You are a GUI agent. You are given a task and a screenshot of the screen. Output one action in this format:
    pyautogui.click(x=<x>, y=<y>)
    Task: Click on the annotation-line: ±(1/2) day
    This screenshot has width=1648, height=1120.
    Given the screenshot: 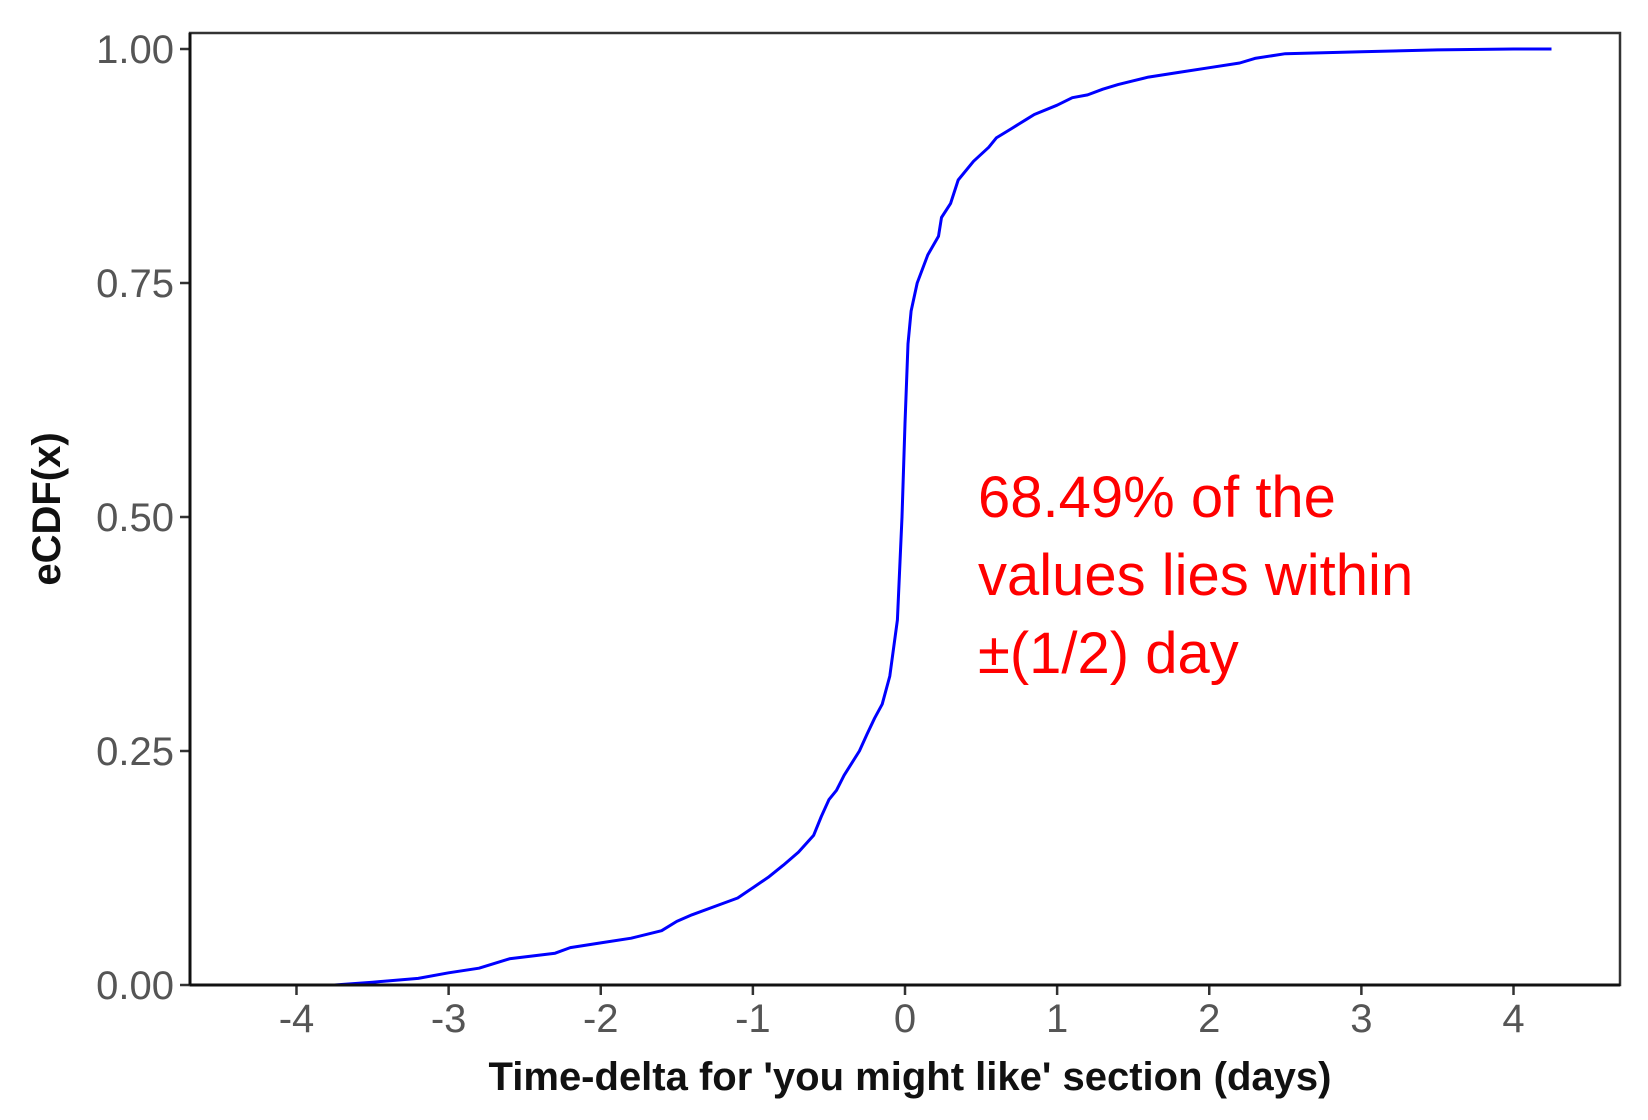 What is the action you would take?
    pyautogui.click(x=1108, y=653)
    